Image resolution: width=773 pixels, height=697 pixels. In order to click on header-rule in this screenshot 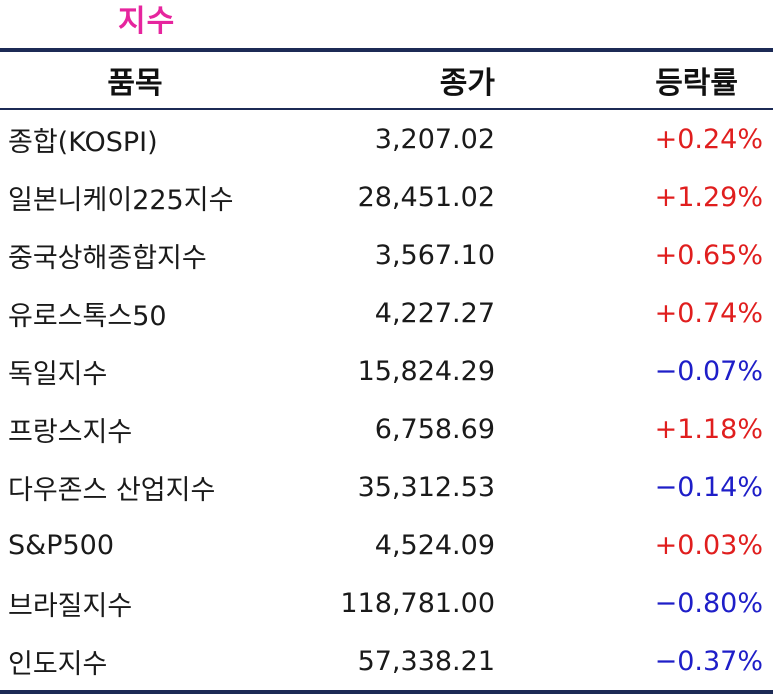, I will do `click(386, 109)`.